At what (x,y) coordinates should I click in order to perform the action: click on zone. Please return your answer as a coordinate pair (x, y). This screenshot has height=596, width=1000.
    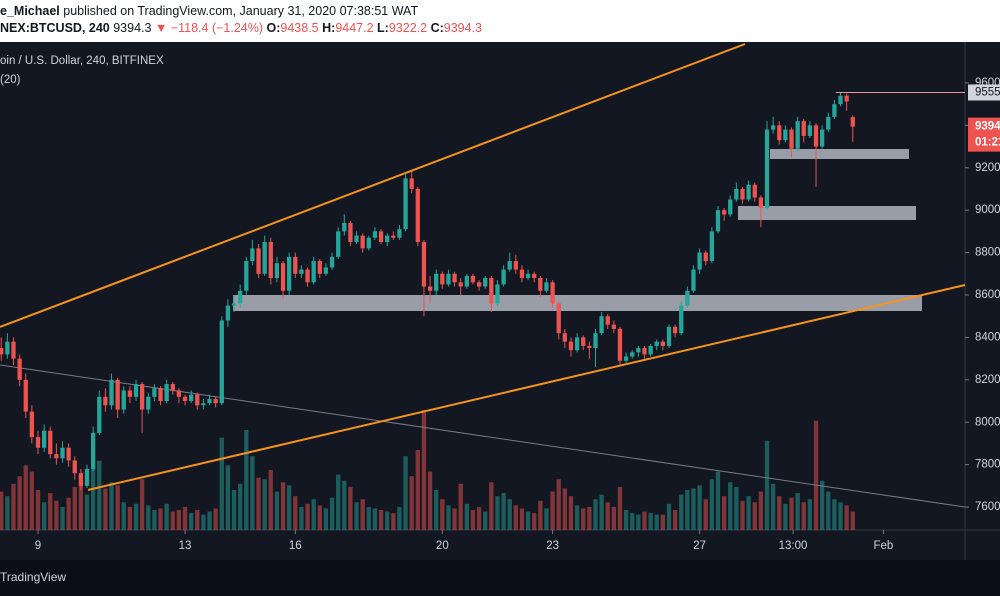
    Looking at the image, I should click on (827, 213).